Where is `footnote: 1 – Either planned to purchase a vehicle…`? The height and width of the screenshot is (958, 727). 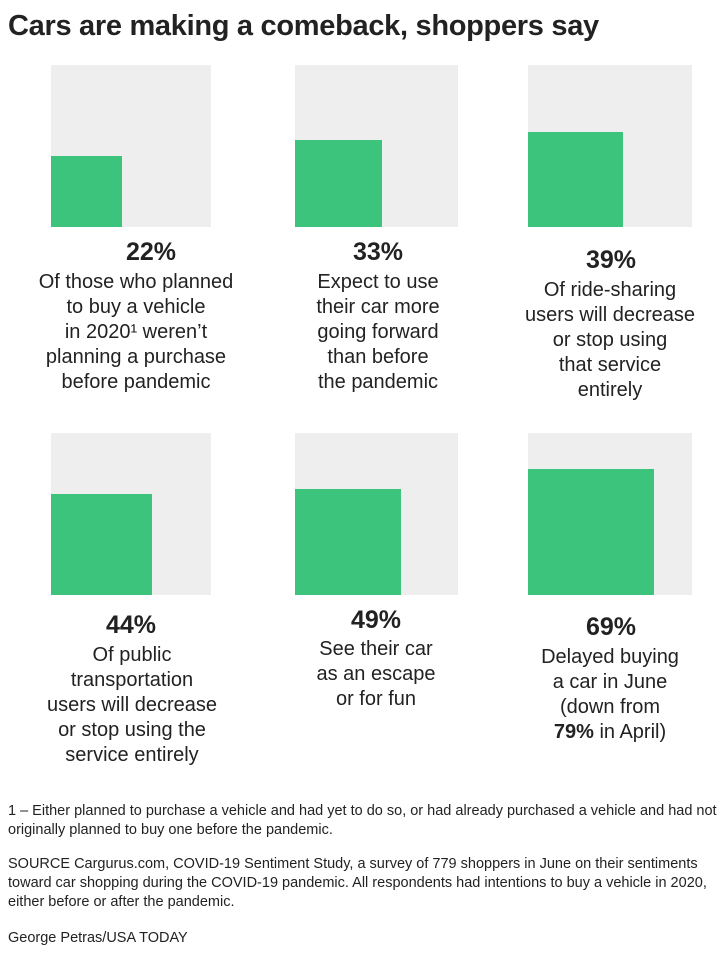
footnote: 1 – Either planned to purchase a vehicle… is located at coordinates (362, 820).